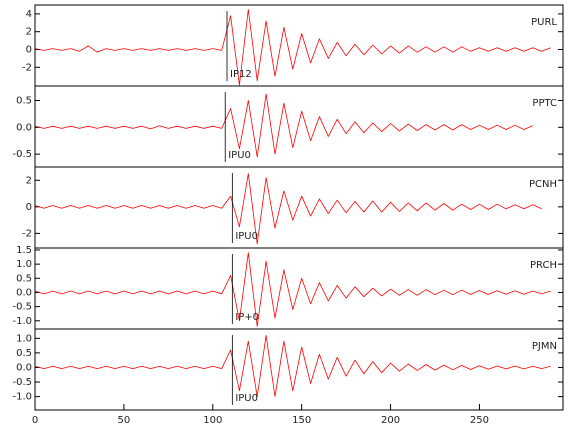 The width and height of the screenshot is (580, 440). Describe the element at coordinates (24, 250) in the screenshot. I see `y-tick-label: 1.5` at that location.